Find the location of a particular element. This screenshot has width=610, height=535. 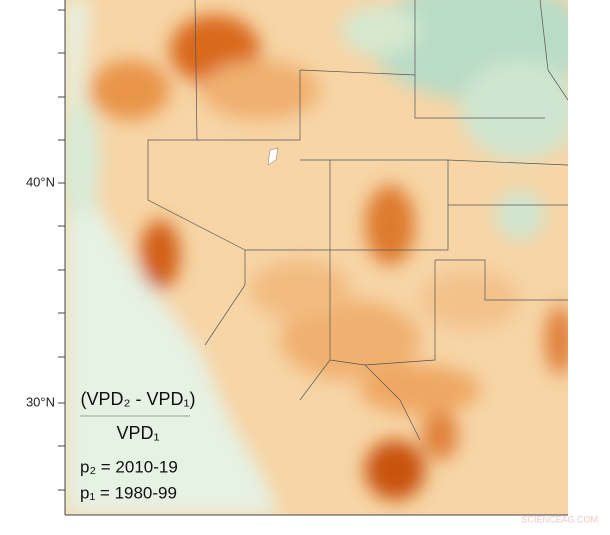

period-label: p₂ = 2010-19 is located at coordinates (129, 466).